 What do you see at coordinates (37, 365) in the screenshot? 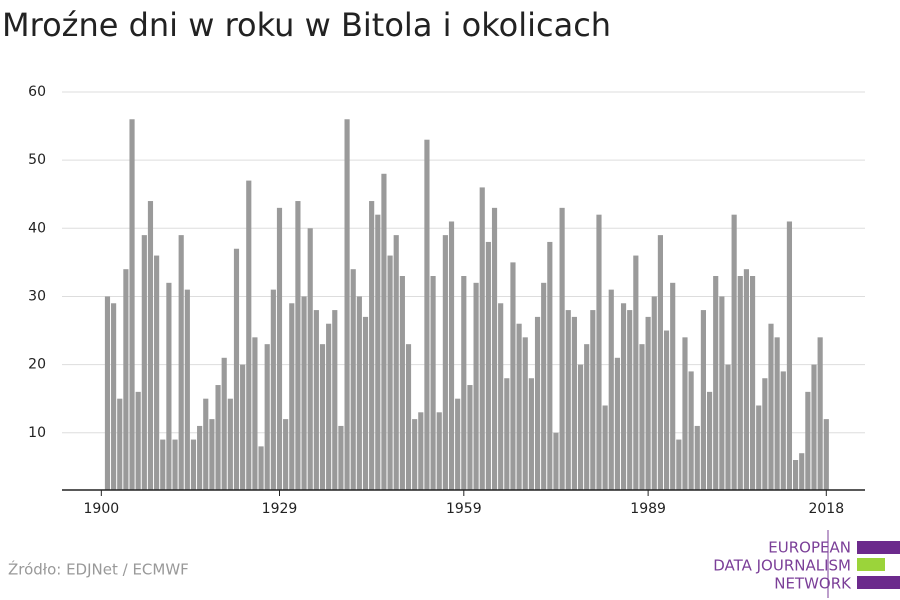
I see `y-tick-label: 20` at bounding box center [37, 365].